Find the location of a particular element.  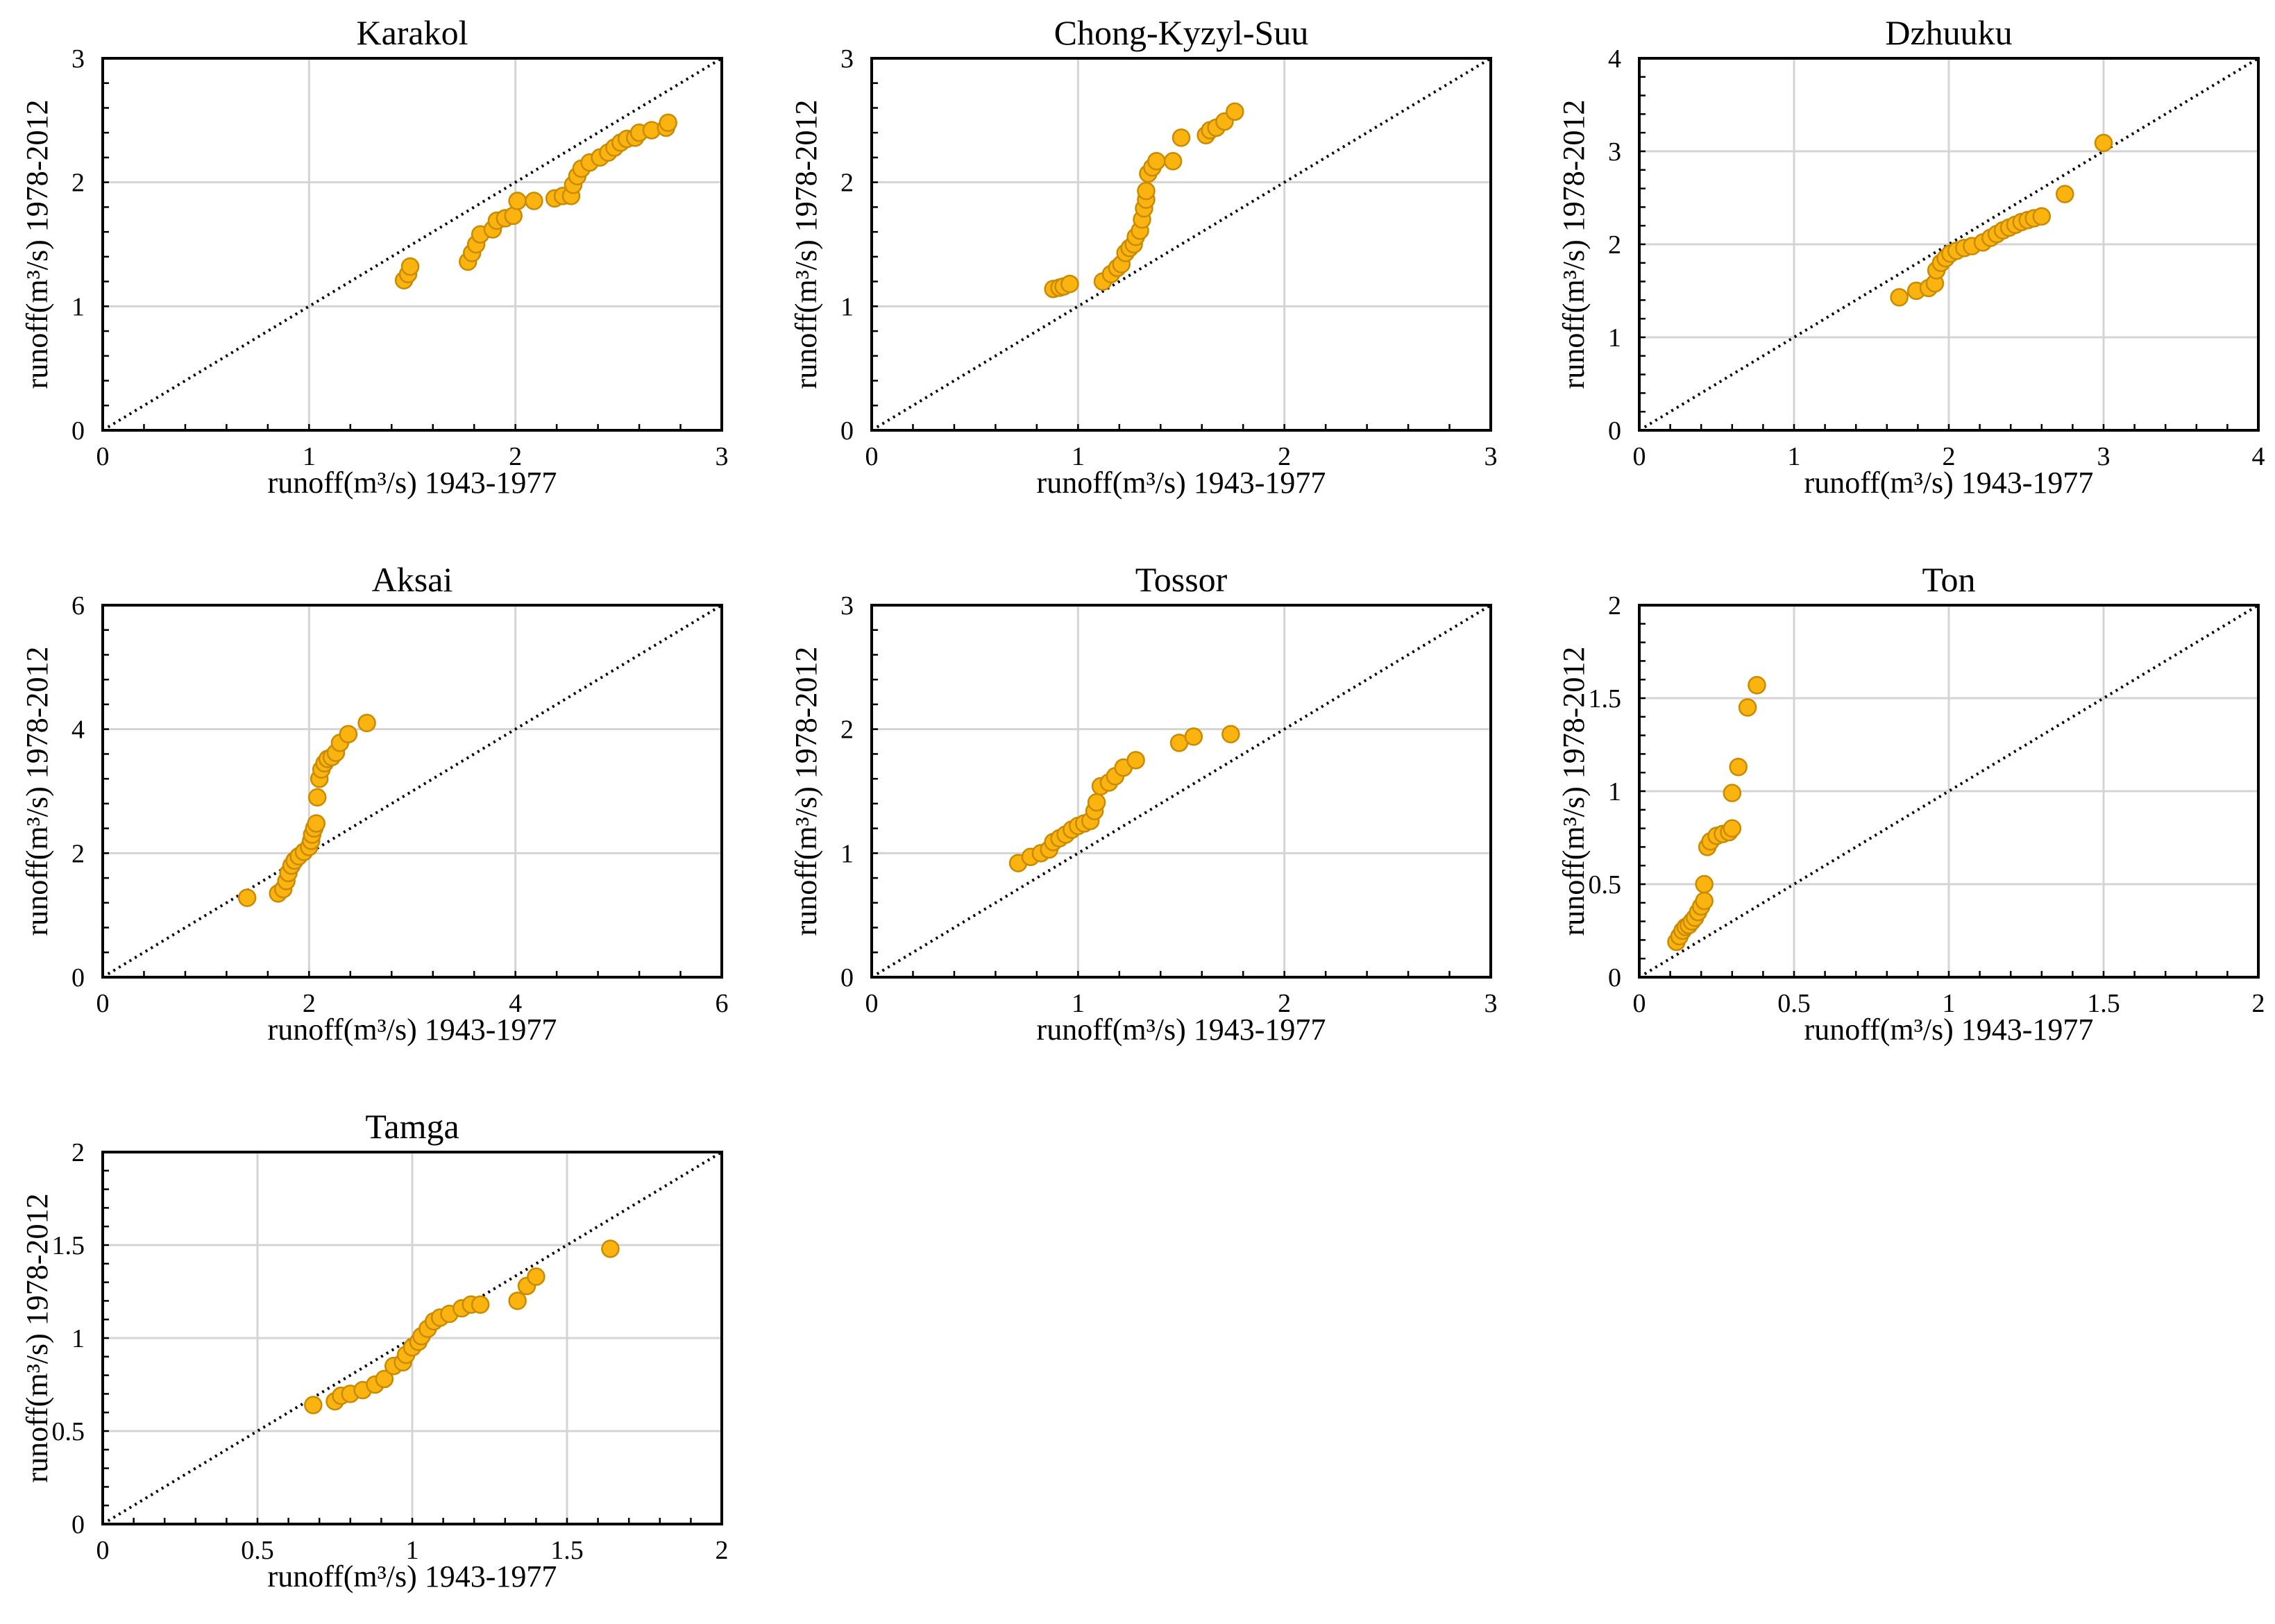

y-tick-label: 1.5 is located at coordinates (1605, 698).